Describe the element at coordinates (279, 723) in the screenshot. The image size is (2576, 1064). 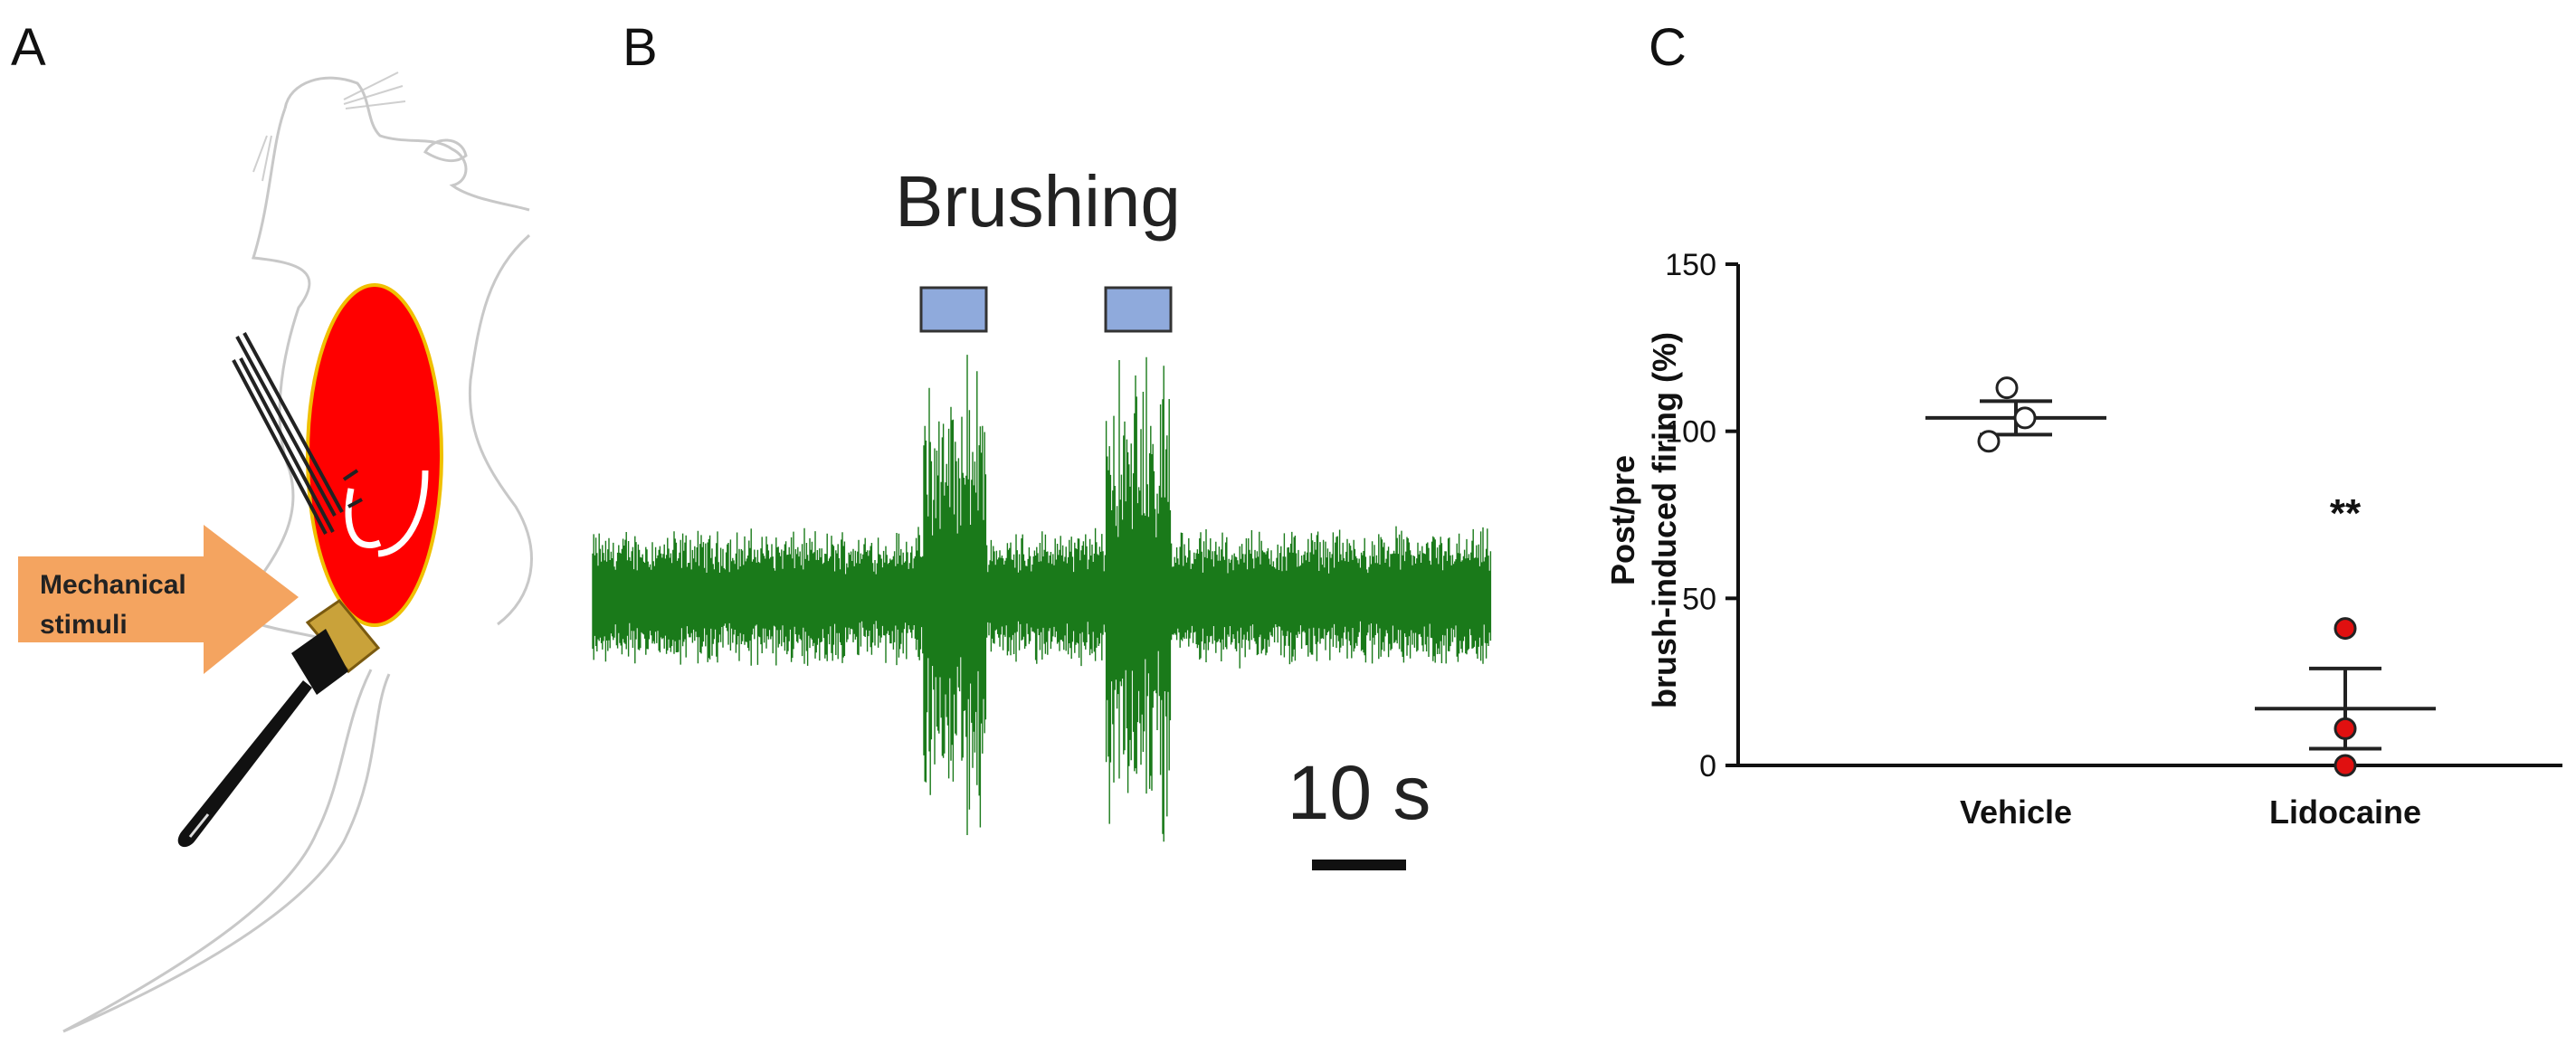
I see `brush-icon` at that location.